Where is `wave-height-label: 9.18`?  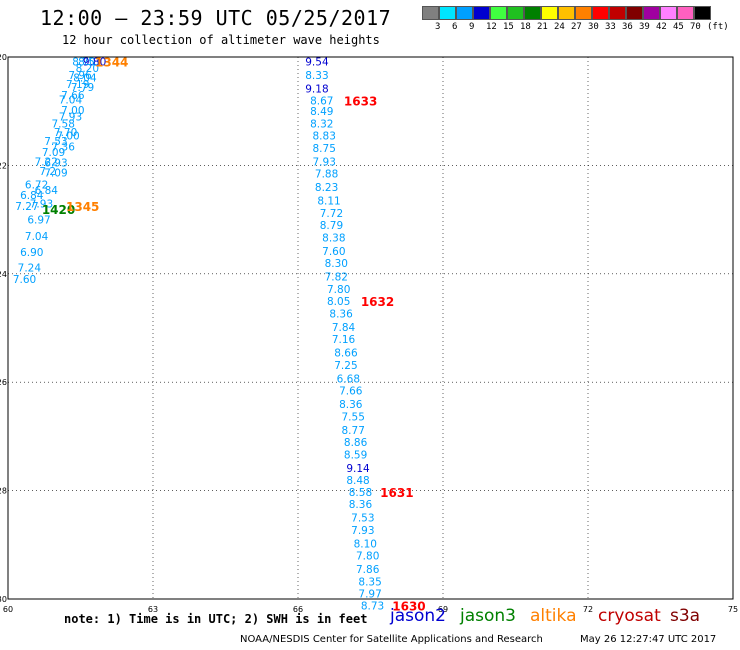
wave-height-label: 9.18 is located at coordinates (316, 89).